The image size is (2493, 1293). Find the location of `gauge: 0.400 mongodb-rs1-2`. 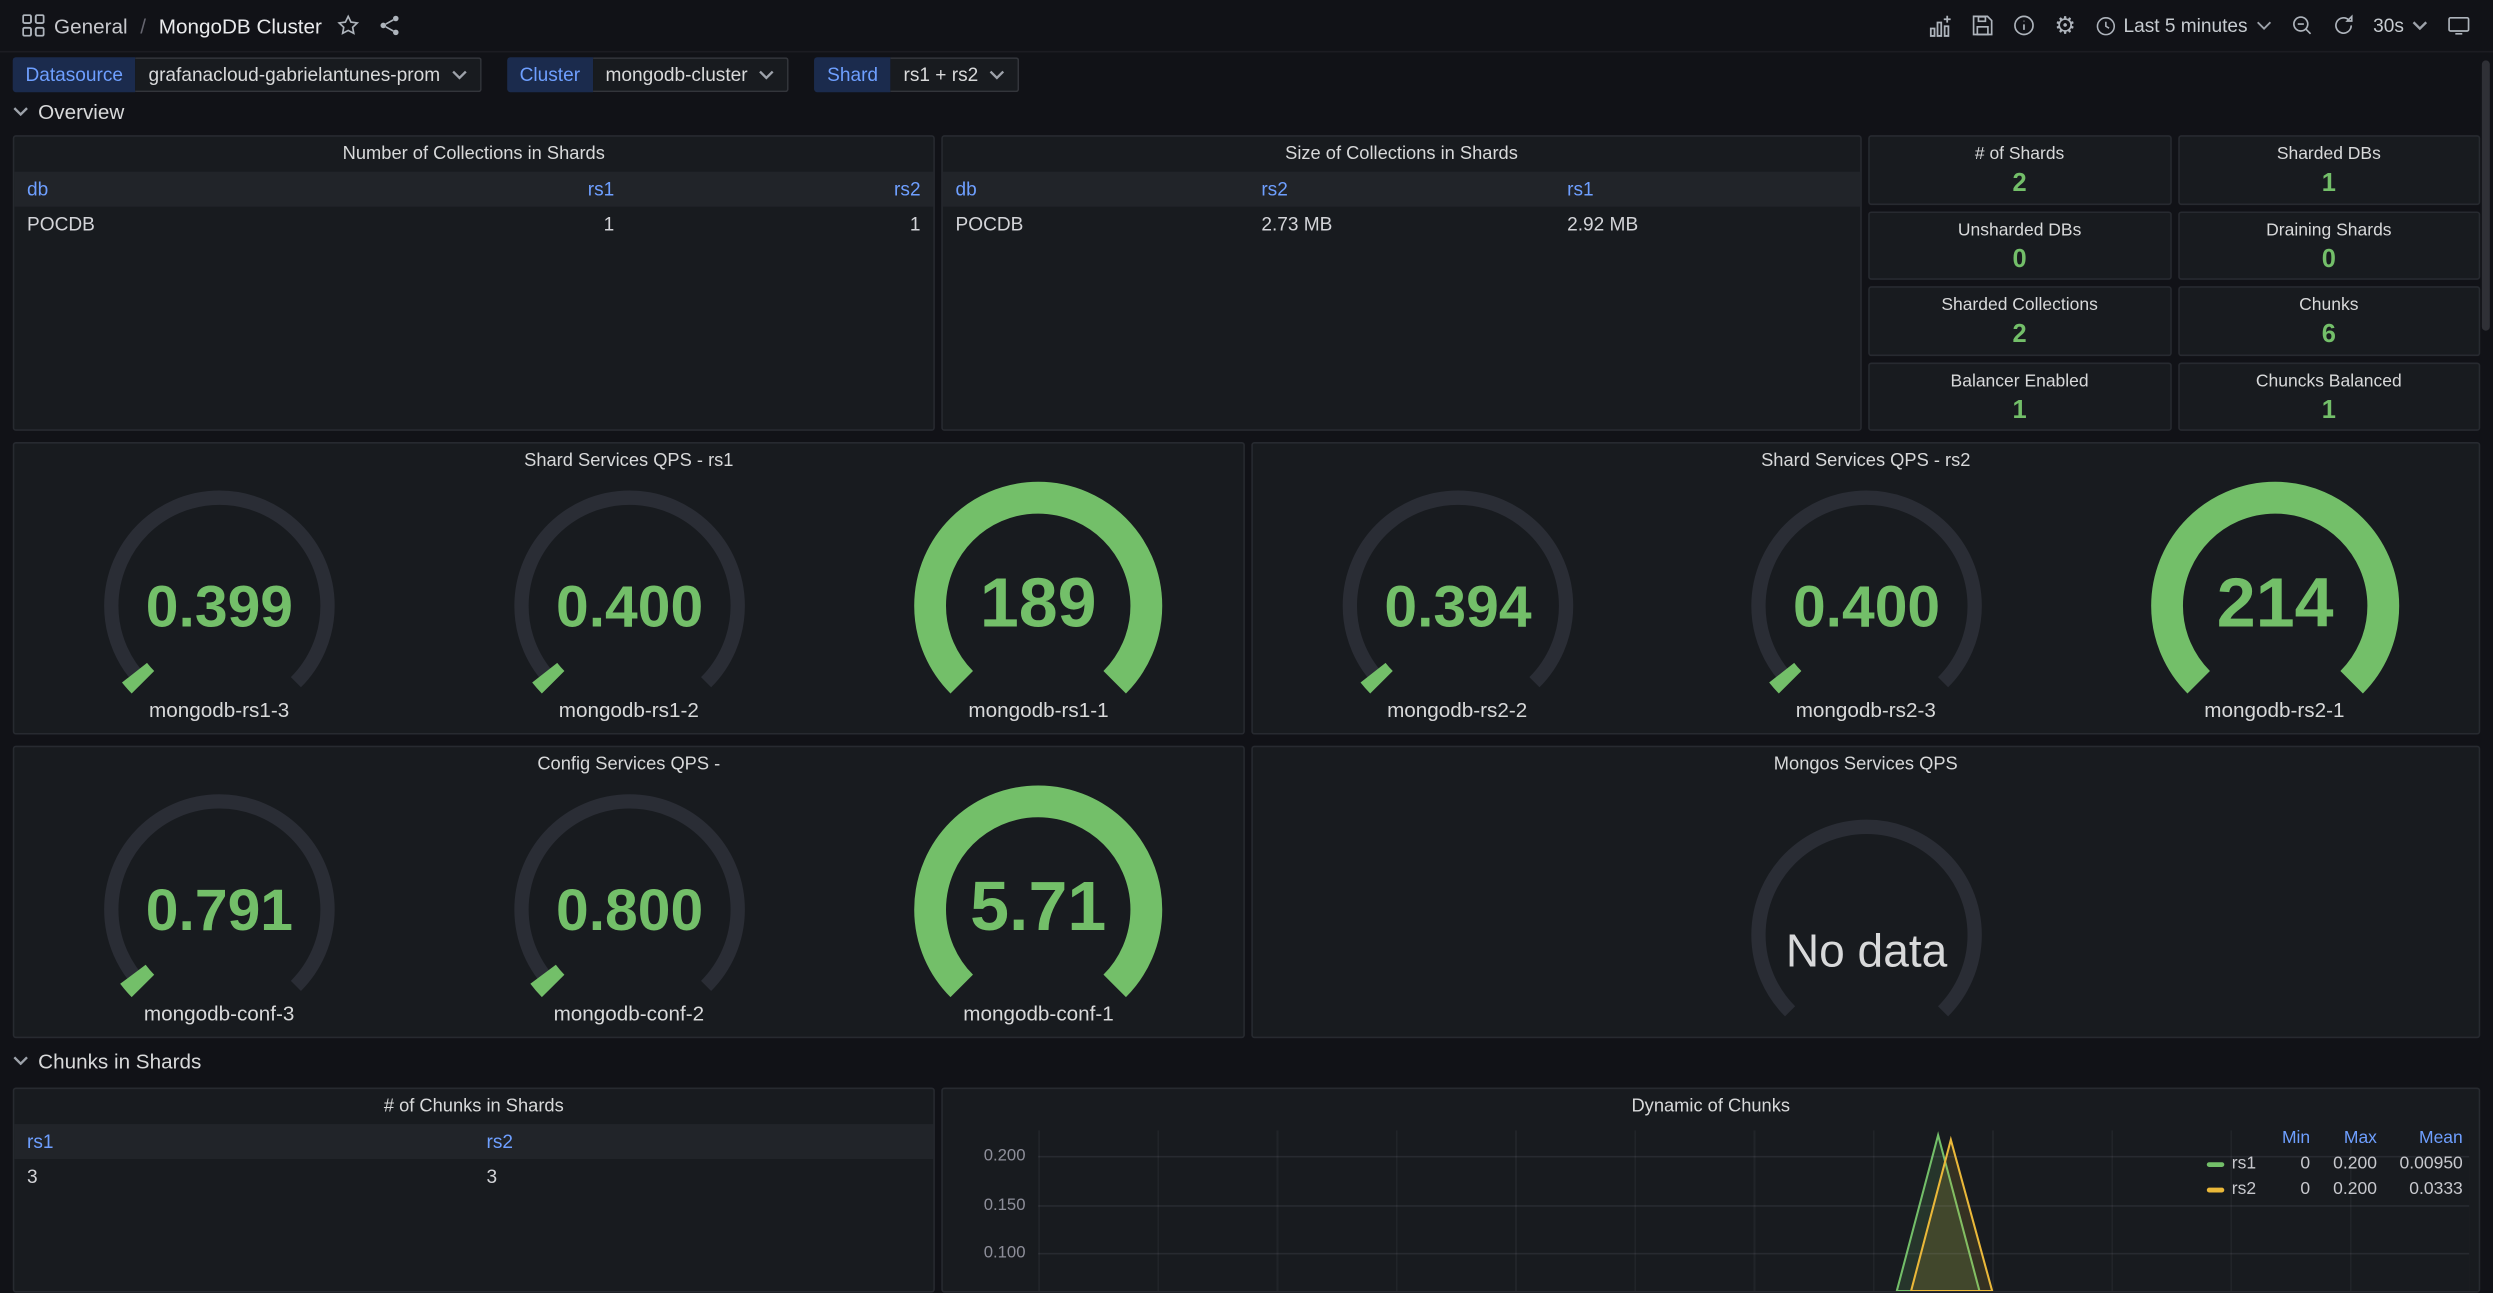

gauge: 0.400 mongodb-rs1-2 is located at coordinates (629, 602).